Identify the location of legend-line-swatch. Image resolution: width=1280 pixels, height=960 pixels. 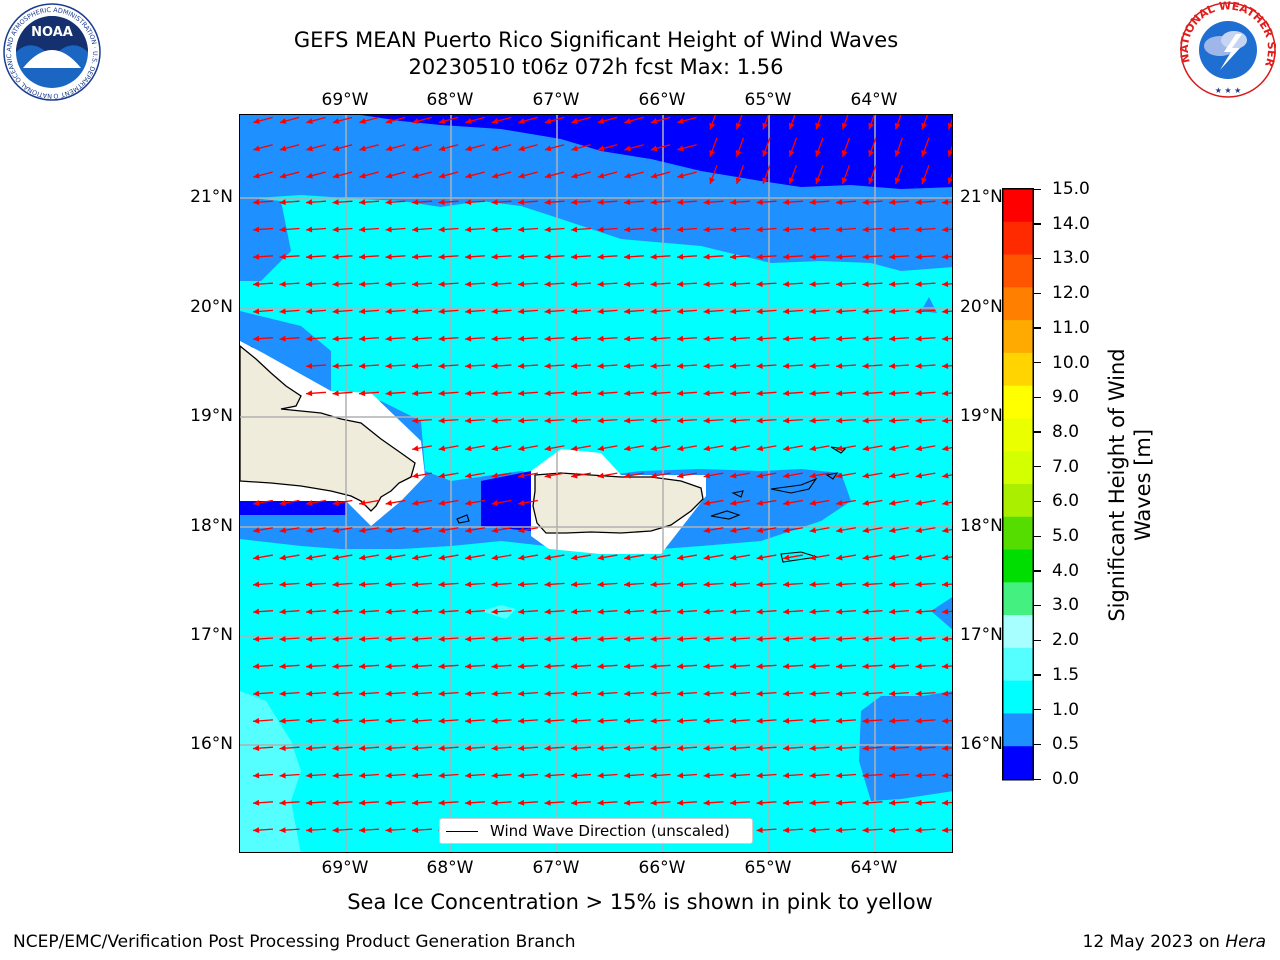
(462, 831).